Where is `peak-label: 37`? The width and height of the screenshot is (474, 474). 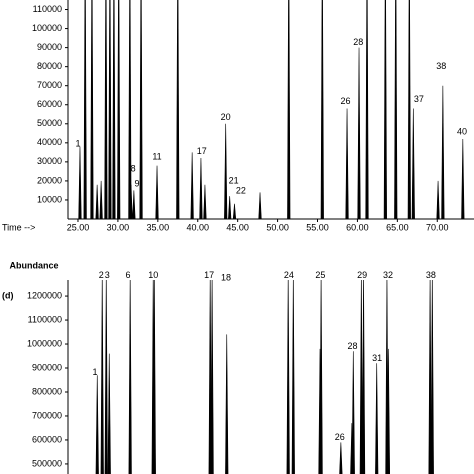 peak-label: 37 is located at coordinates (419, 99).